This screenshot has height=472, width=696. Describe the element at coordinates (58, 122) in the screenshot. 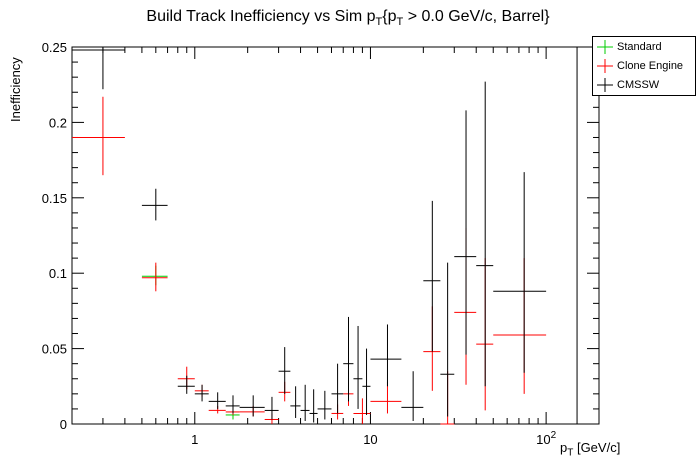

I see `y-tick-label: 0.2` at that location.